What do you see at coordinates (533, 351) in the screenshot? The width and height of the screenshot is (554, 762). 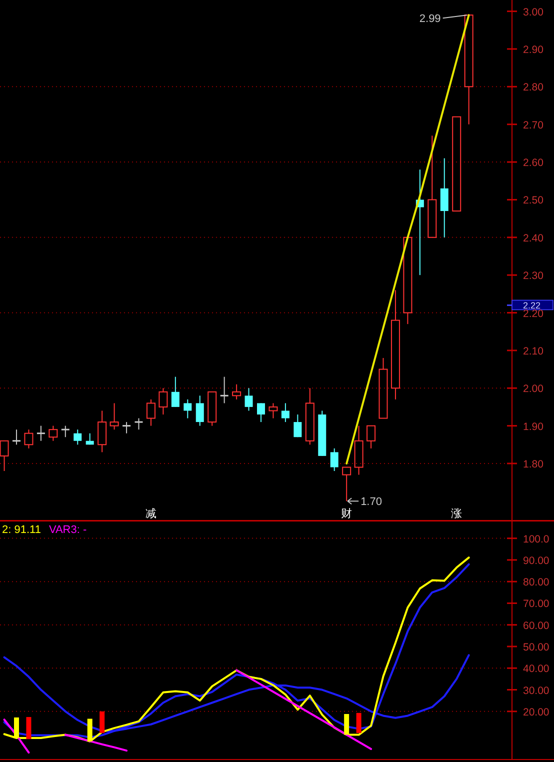 I see `y-tick-label: 2.10` at bounding box center [533, 351].